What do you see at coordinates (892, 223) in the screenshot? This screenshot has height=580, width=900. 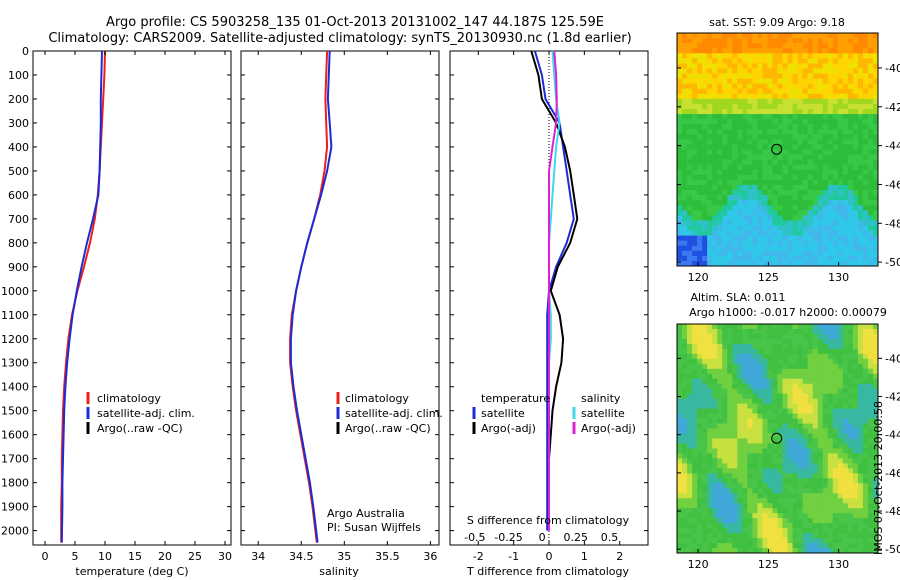 I see `map-y-tick-label: -48` at bounding box center [892, 223].